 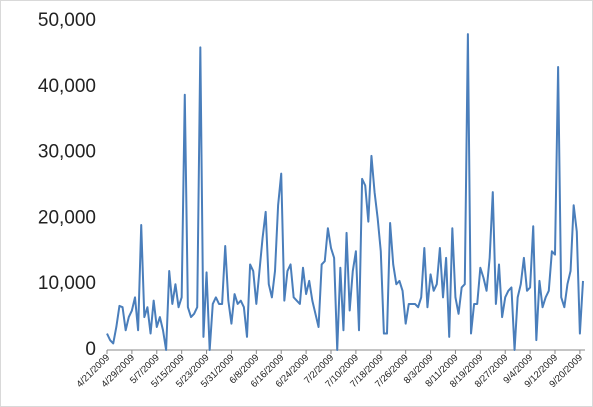 What do you see at coordinates (67, 152) in the screenshot?
I see `y-tick-label: 30,000` at bounding box center [67, 152].